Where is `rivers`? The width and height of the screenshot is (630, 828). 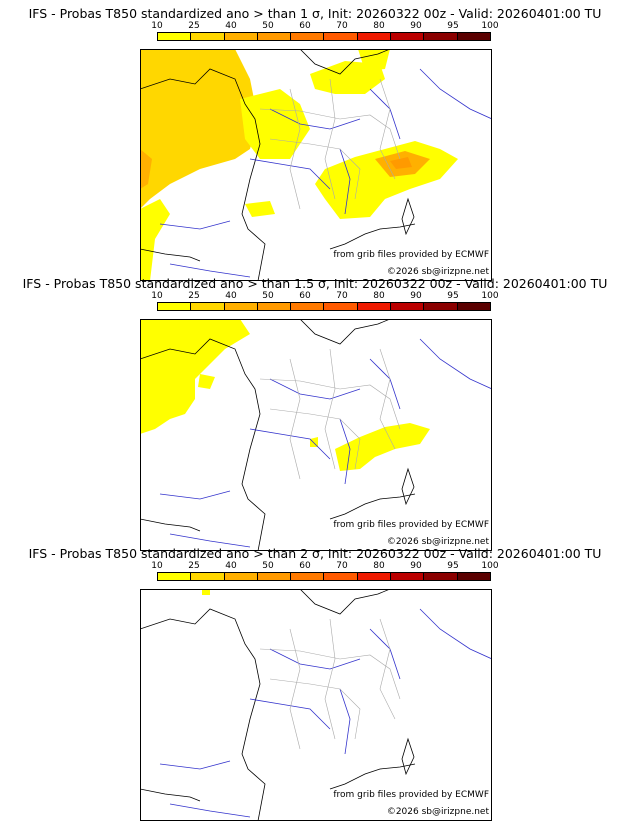
rivers is located at coordinates (325, 173).